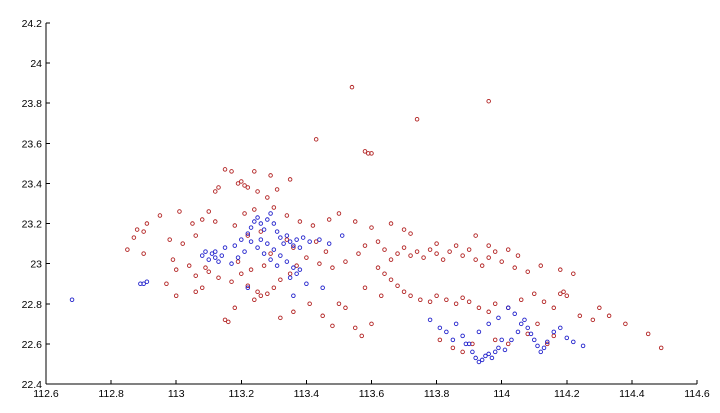 This screenshot has width=720, height=413. I want to click on y-tick-label: 23.4, so click(32, 184).